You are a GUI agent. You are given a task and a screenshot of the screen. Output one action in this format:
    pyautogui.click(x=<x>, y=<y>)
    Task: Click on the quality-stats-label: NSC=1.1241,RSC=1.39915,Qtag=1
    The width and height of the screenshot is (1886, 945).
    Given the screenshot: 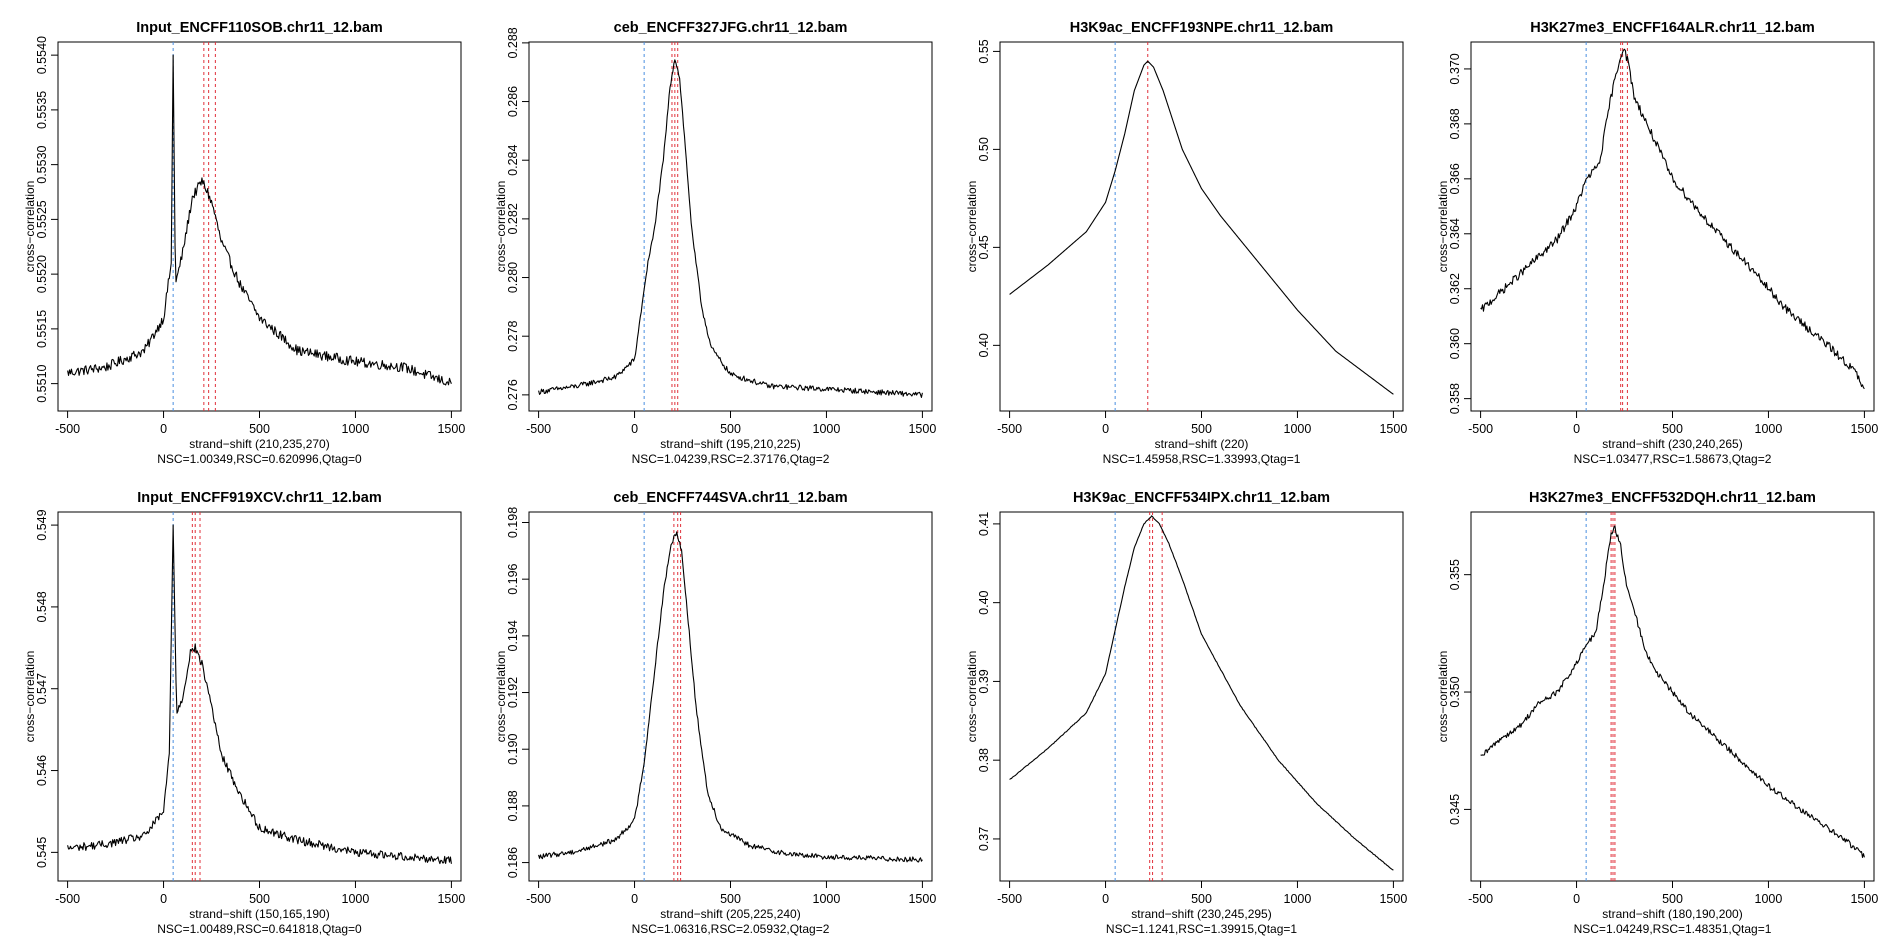 What is the action you would take?
    pyautogui.click(x=1201, y=929)
    